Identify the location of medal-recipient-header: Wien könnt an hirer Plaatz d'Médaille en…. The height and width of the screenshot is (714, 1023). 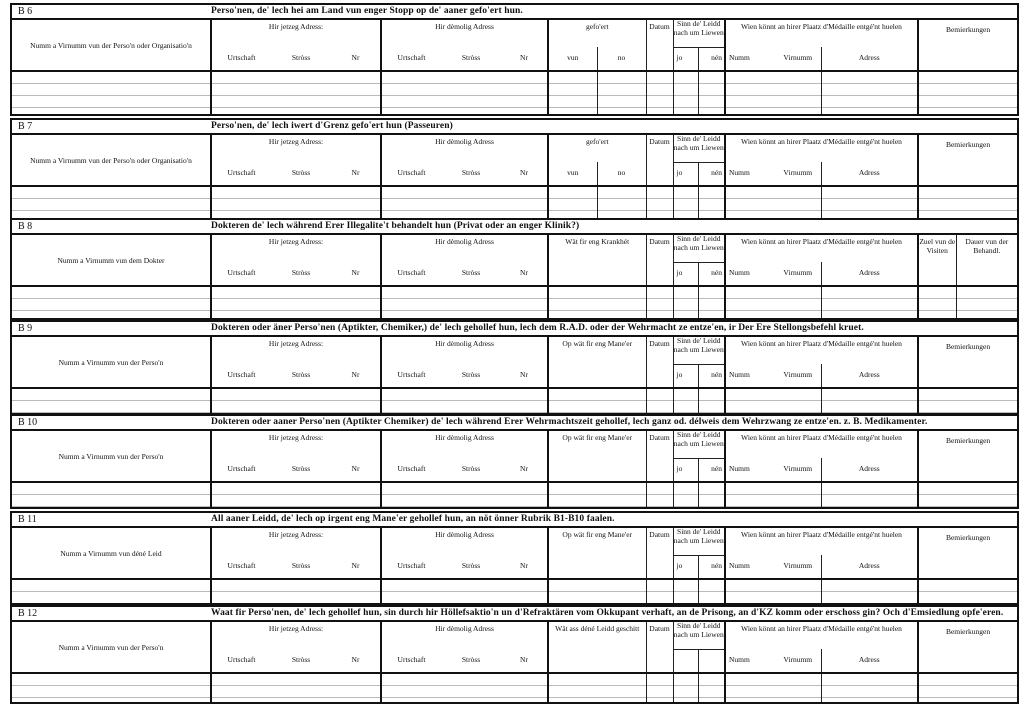
(821, 540).